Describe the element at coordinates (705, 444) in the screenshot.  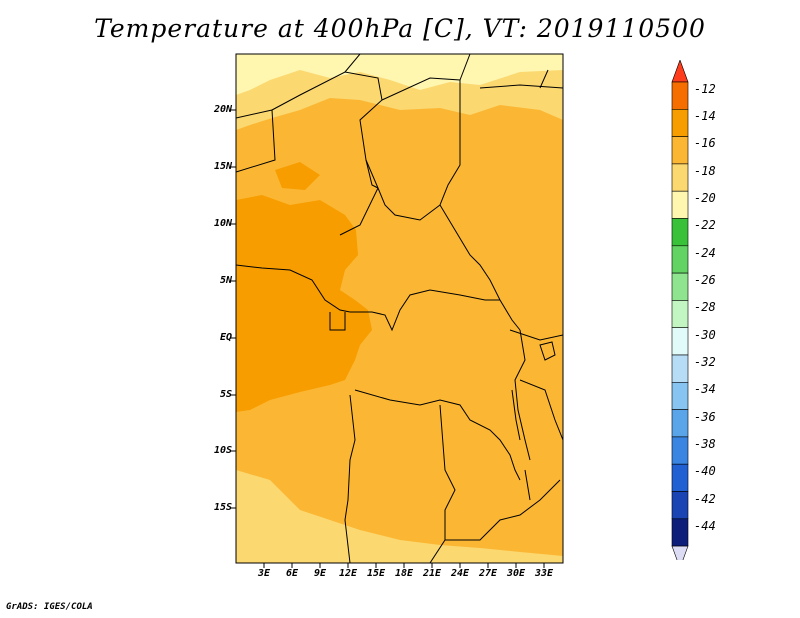
I see `colorbar-label: -38` at that location.